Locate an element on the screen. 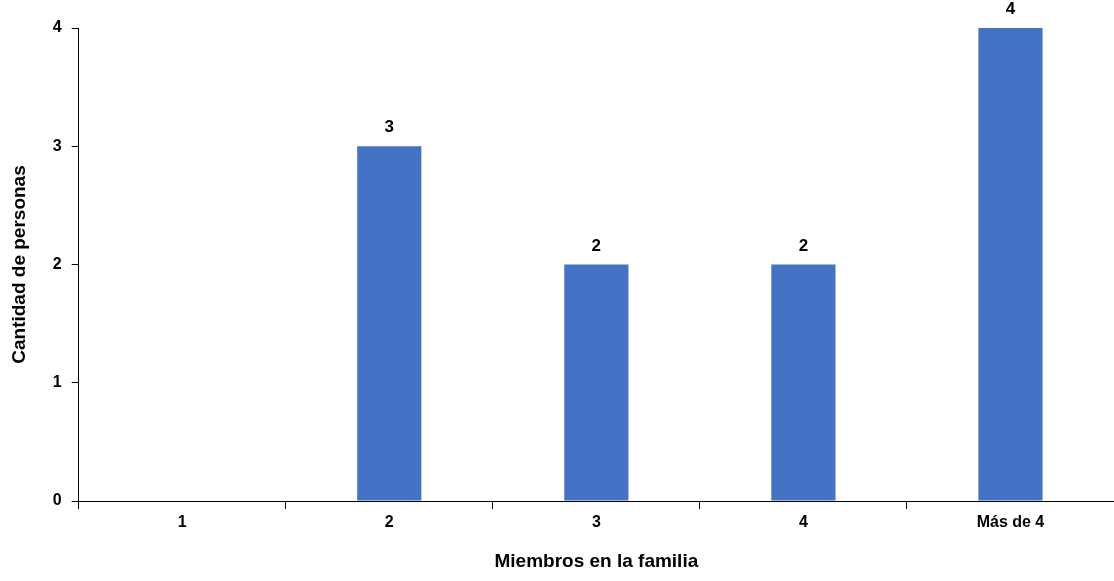  y-tick-label: 3 is located at coordinates (57, 145).